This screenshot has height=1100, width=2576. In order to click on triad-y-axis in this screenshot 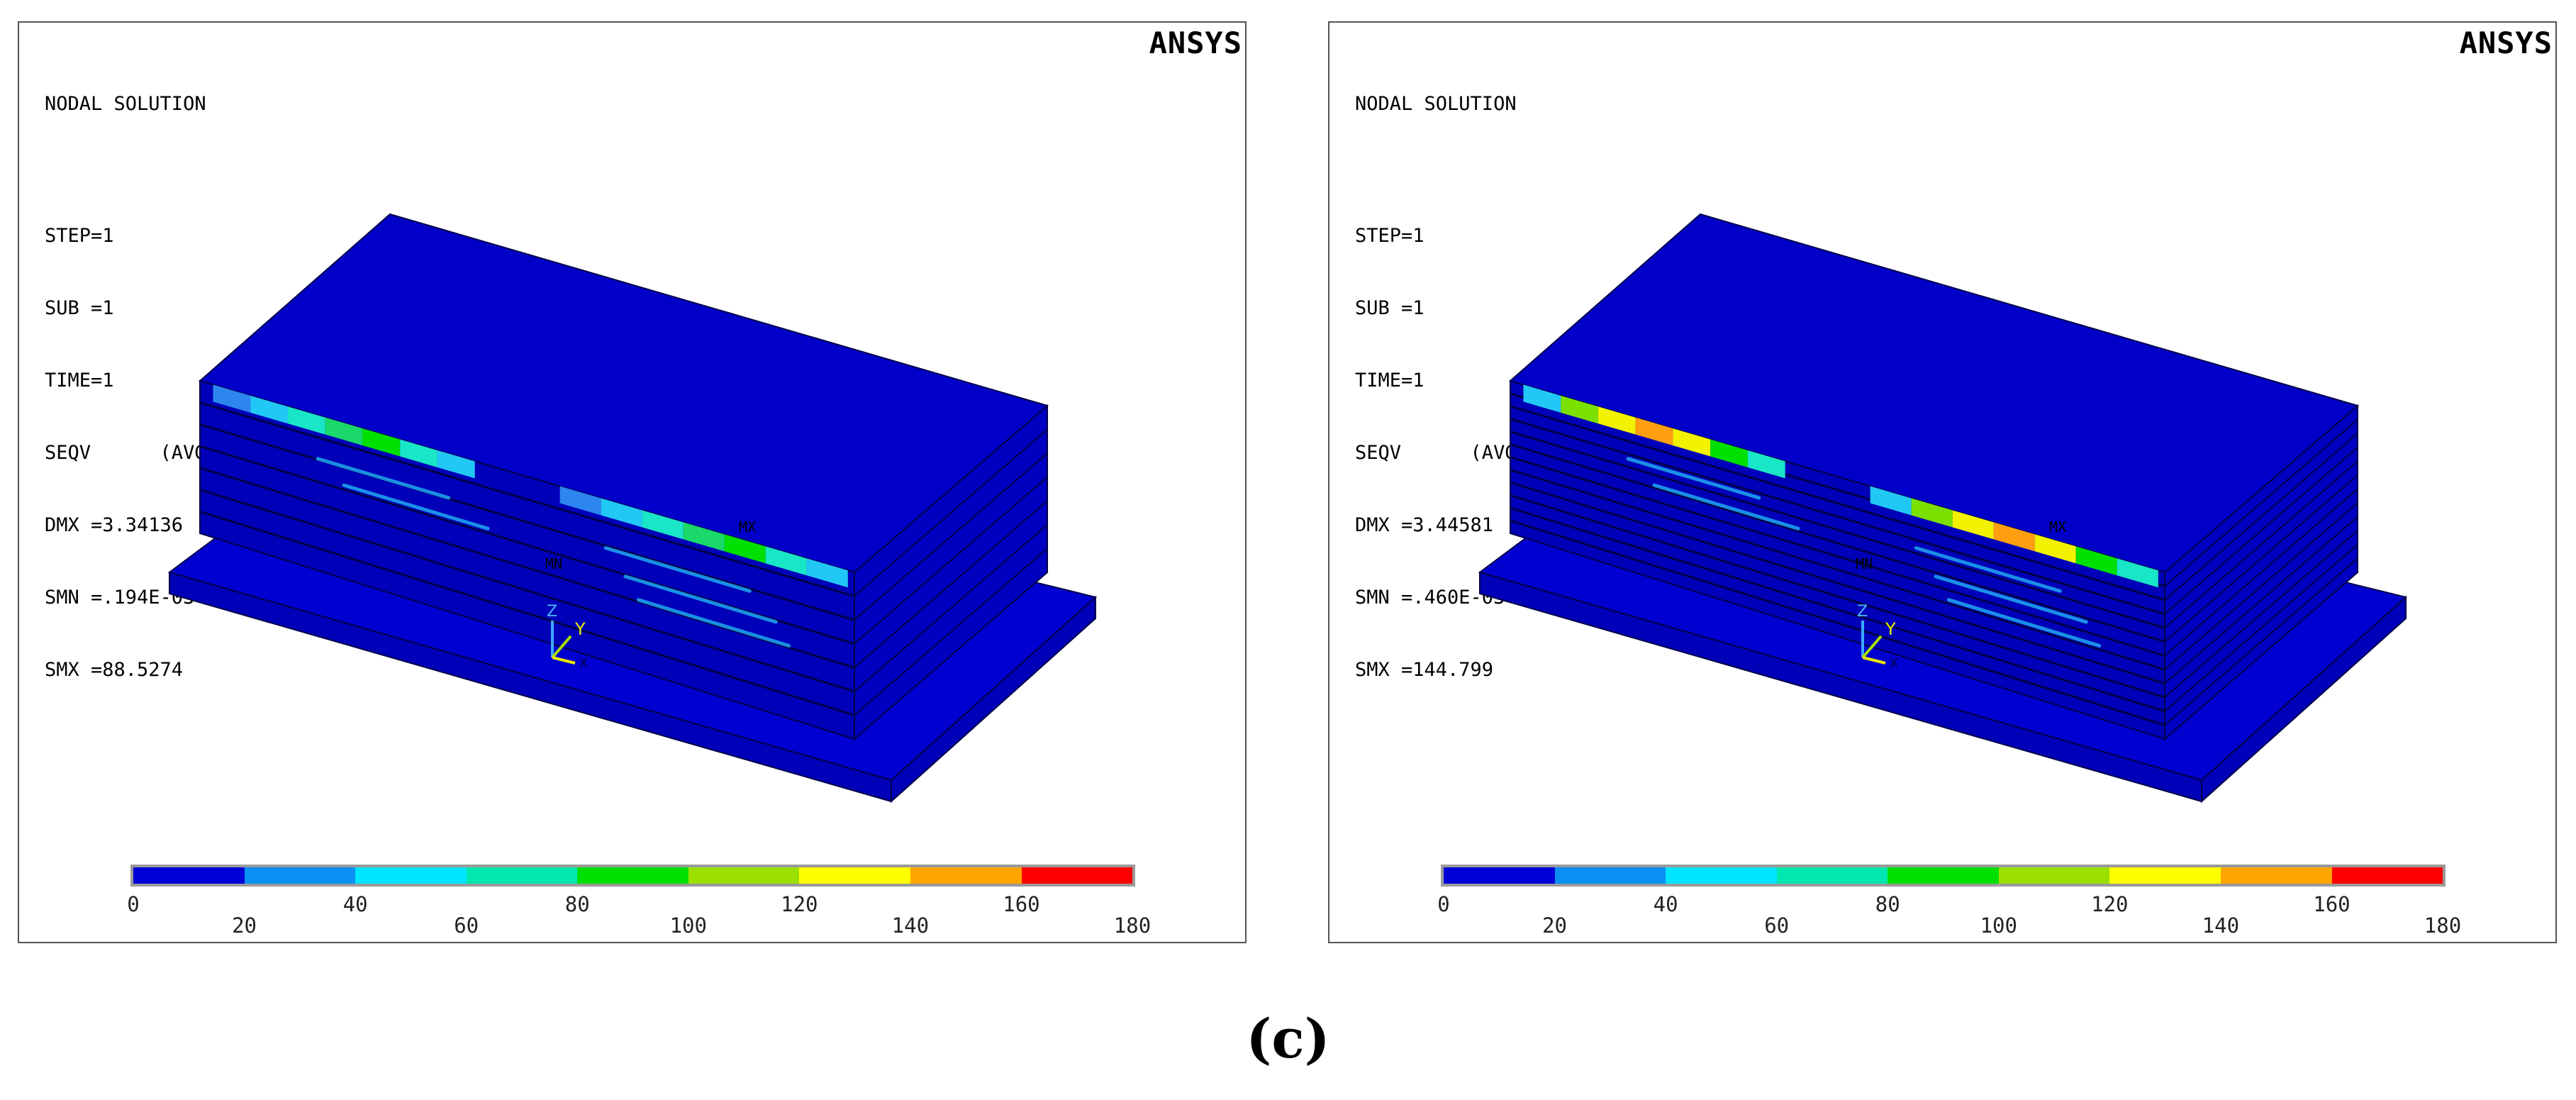, I will do `click(561, 647)`.